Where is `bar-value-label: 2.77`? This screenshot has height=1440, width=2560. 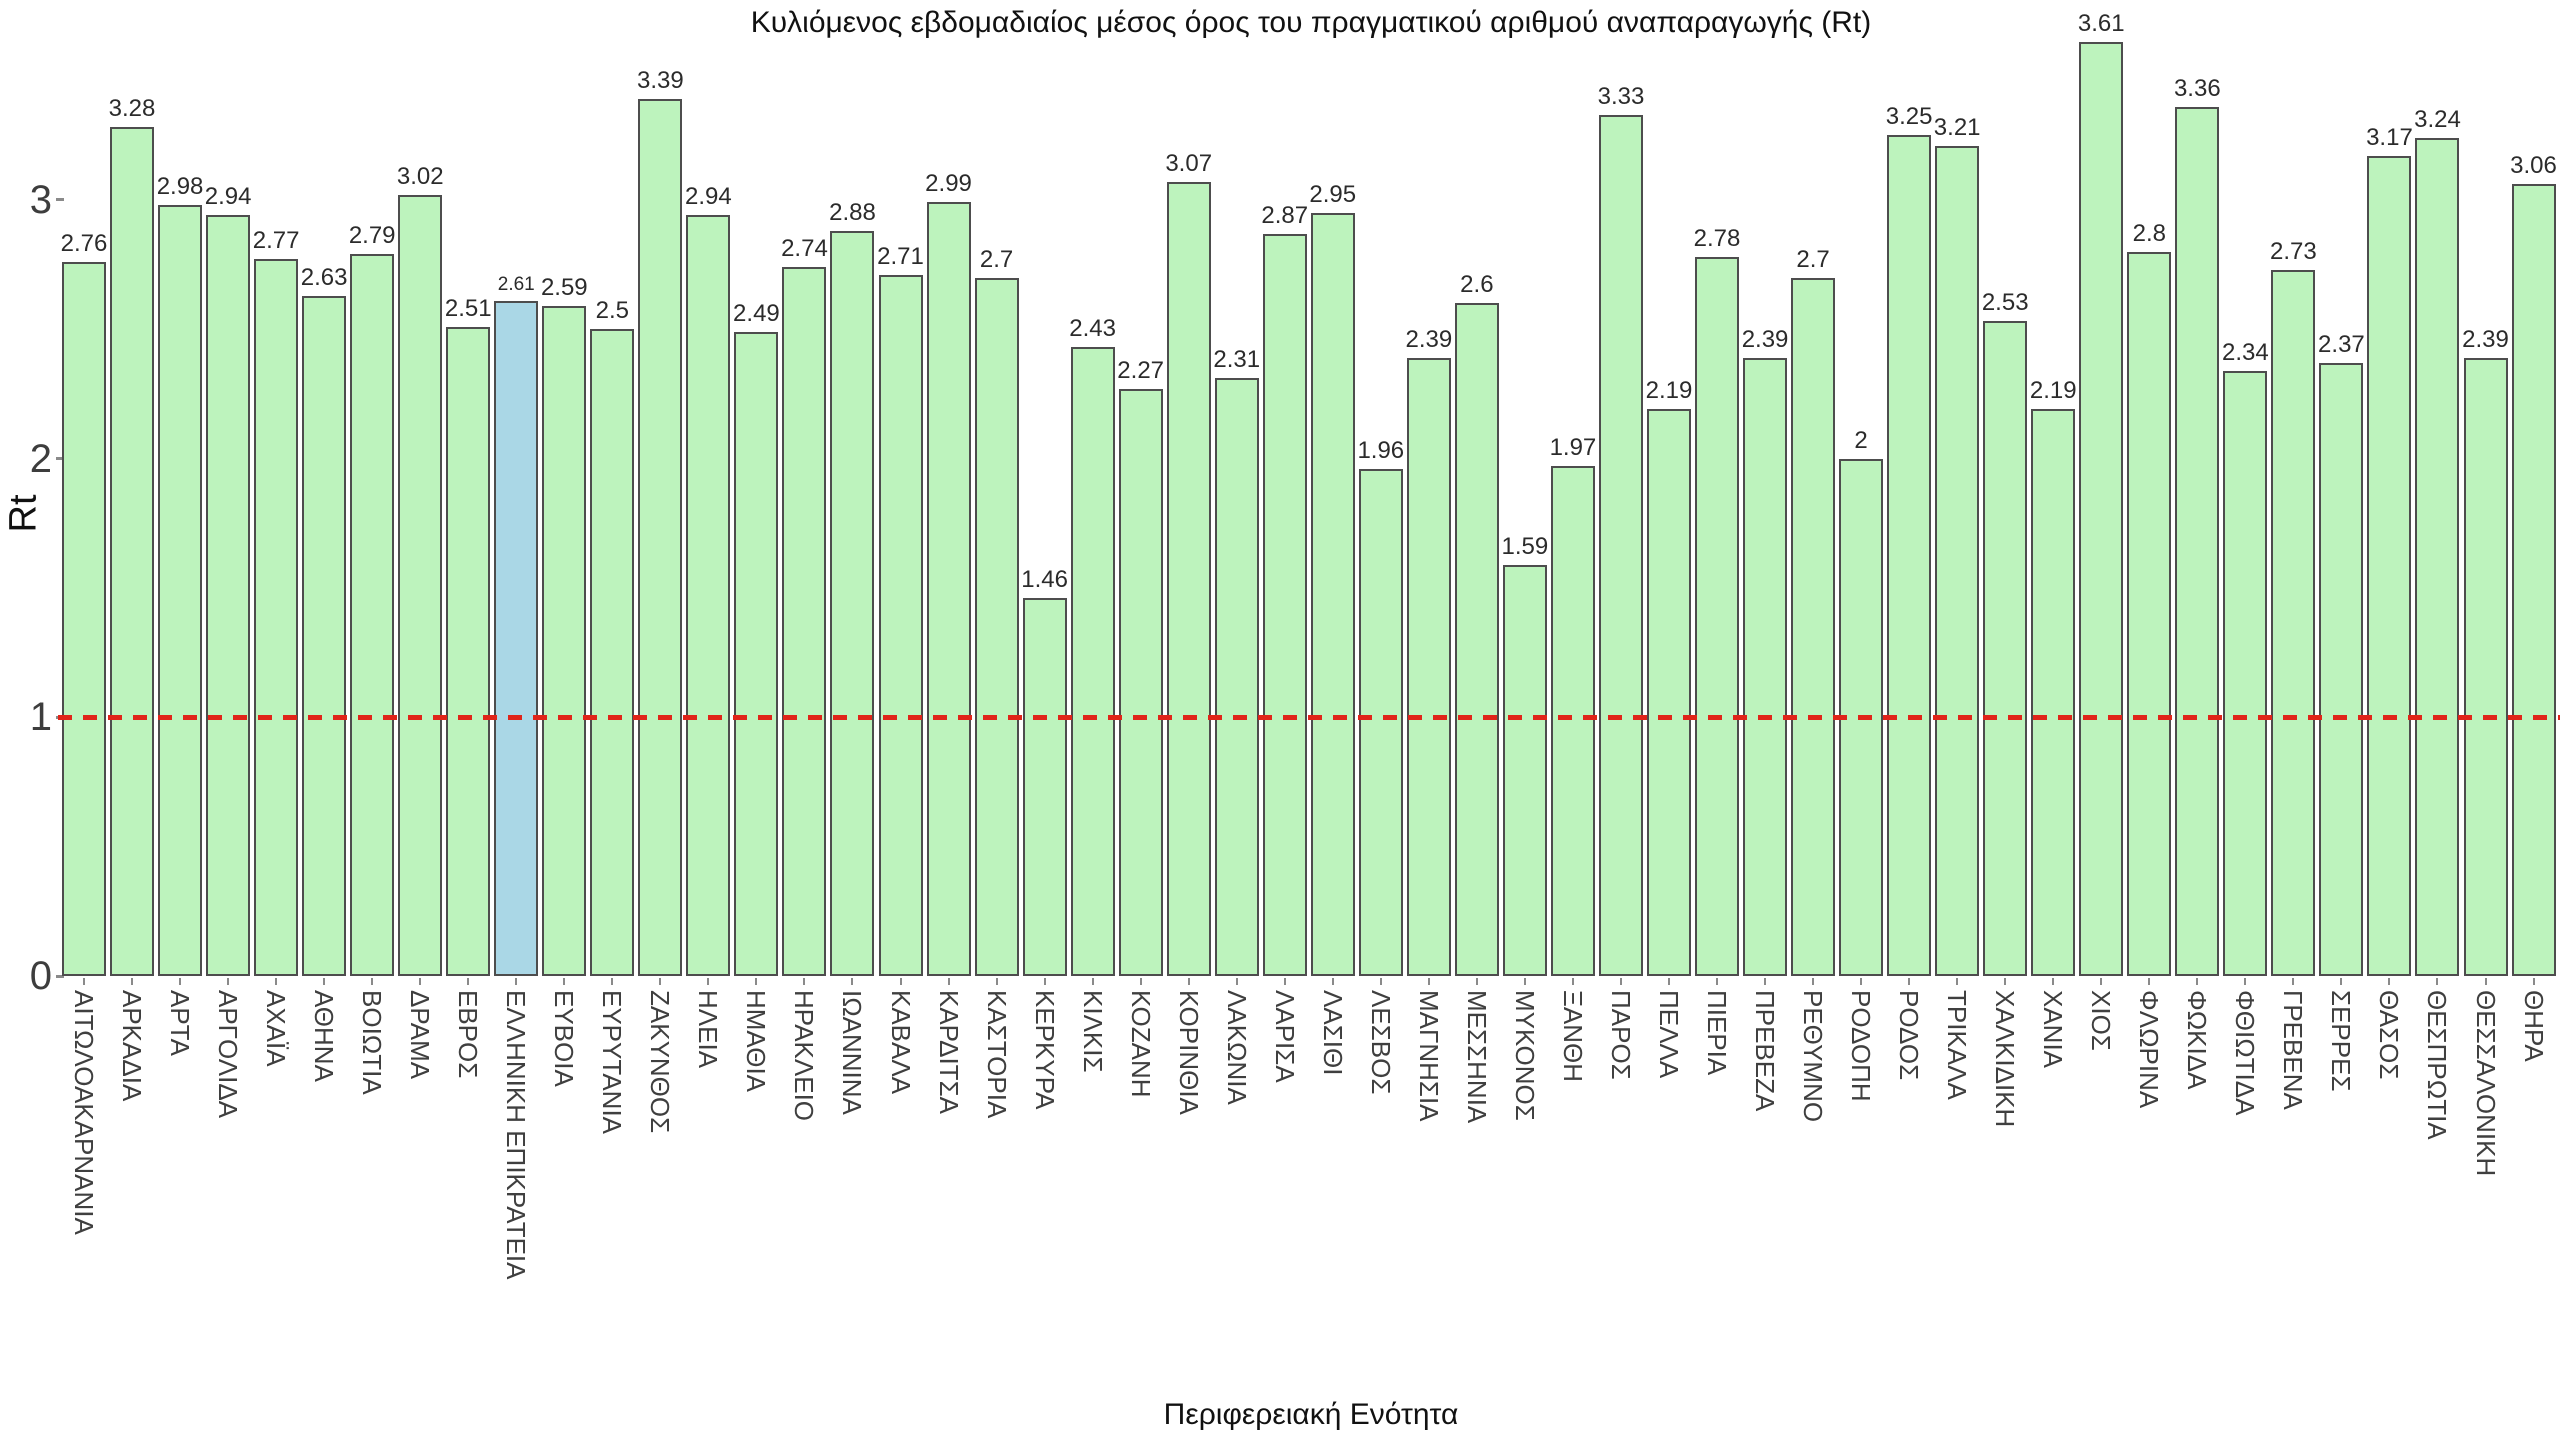 bar-value-label: 2.77 is located at coordinates (276, 241).